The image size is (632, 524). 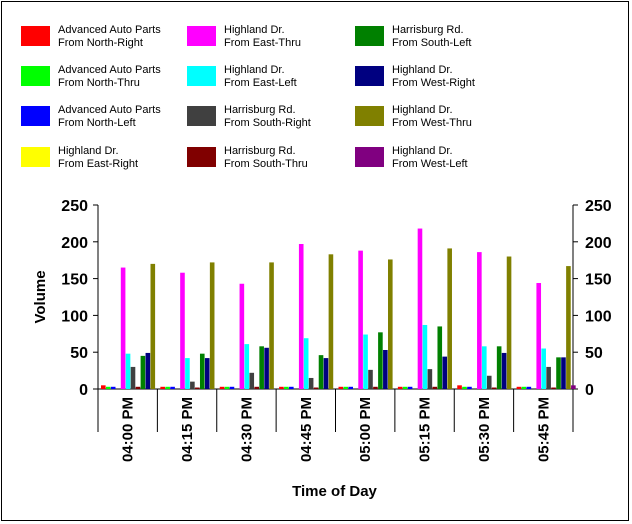 I want to click on x-tick-label: 04:00 PM, so click(x=128, y=429).